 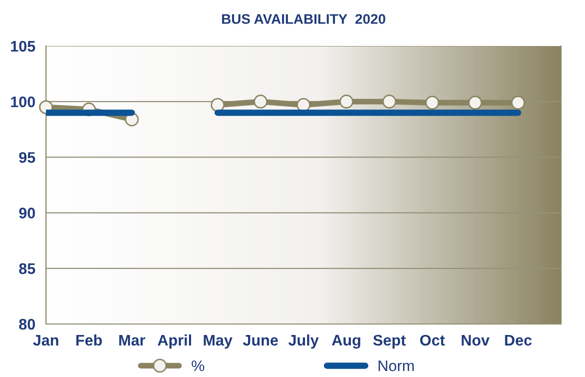 What do you see at coordinates (346, 341) in the screenshot?
I see `x-tick-label: Aug` at bounding box center [346, 341].